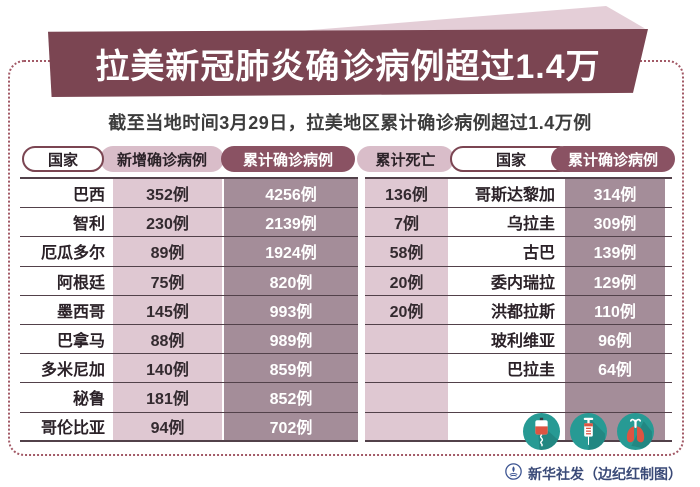  Describe the element at coordinates (167, 309) in the screenshot. I see `new-cases-value: 145例` at that location.